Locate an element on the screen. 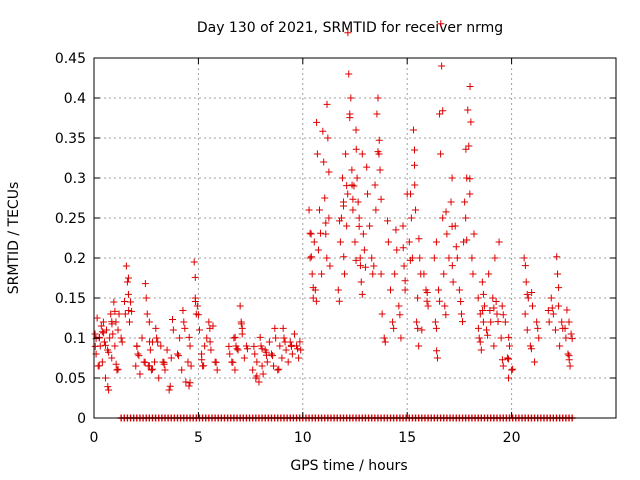 This screenshot has height=480, width=640. y-tick-label: 0.15 is located at coordinates (70, 299).